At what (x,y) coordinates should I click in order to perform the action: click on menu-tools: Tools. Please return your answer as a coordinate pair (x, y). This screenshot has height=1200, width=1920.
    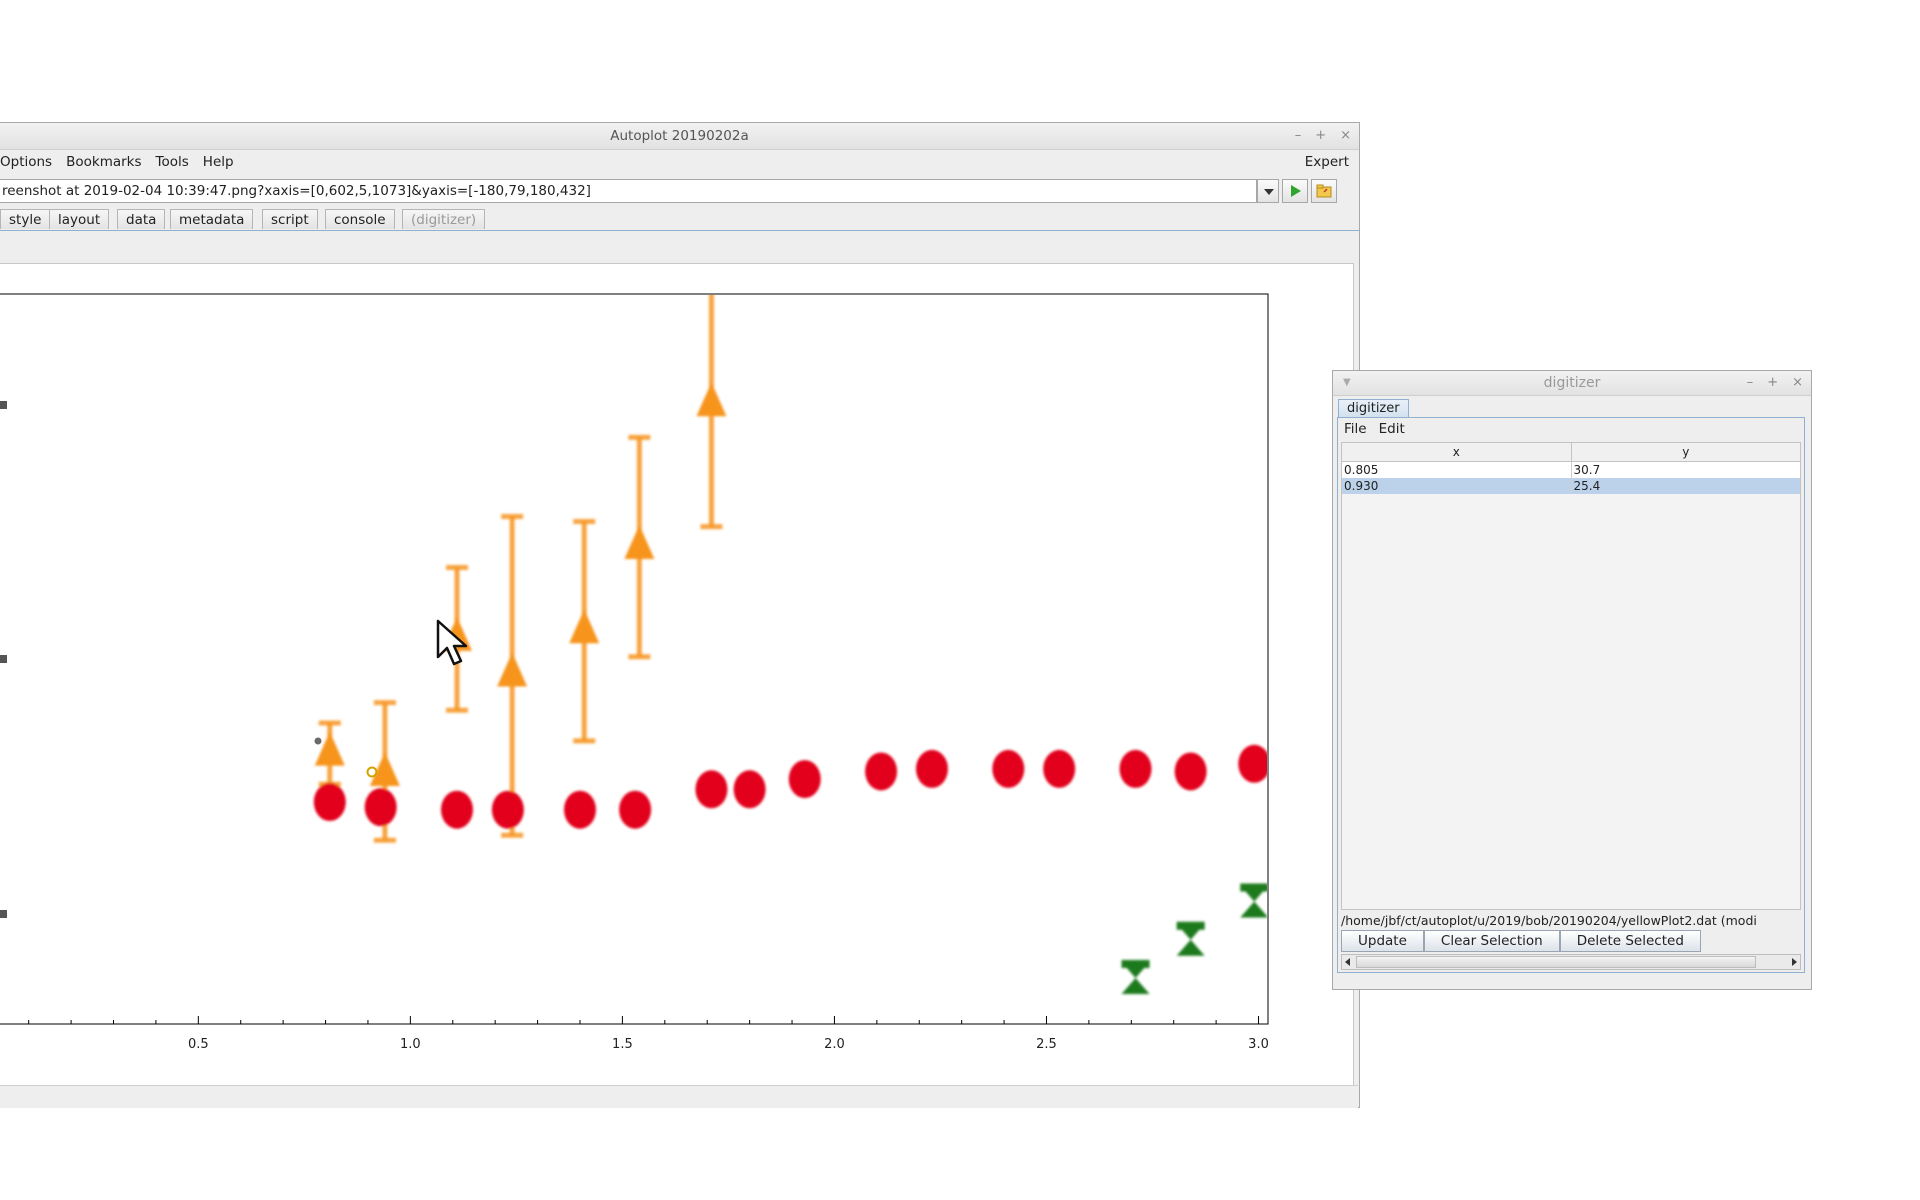
    Looking at the image, I should click on (172, 162).